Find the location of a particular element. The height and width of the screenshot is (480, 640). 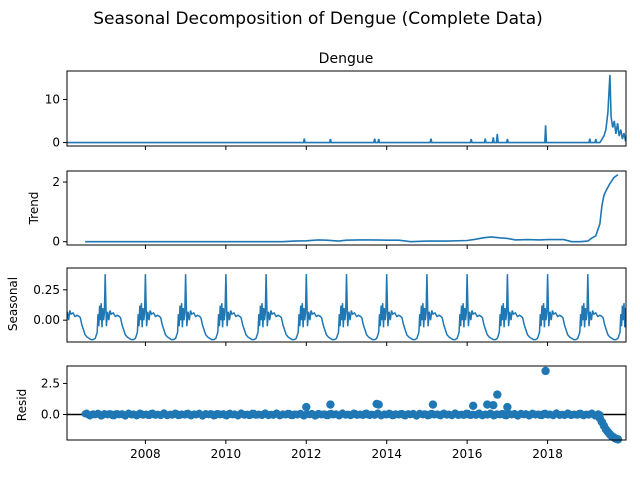

y-tick-label: 10 is located at coordinates (52, 99).